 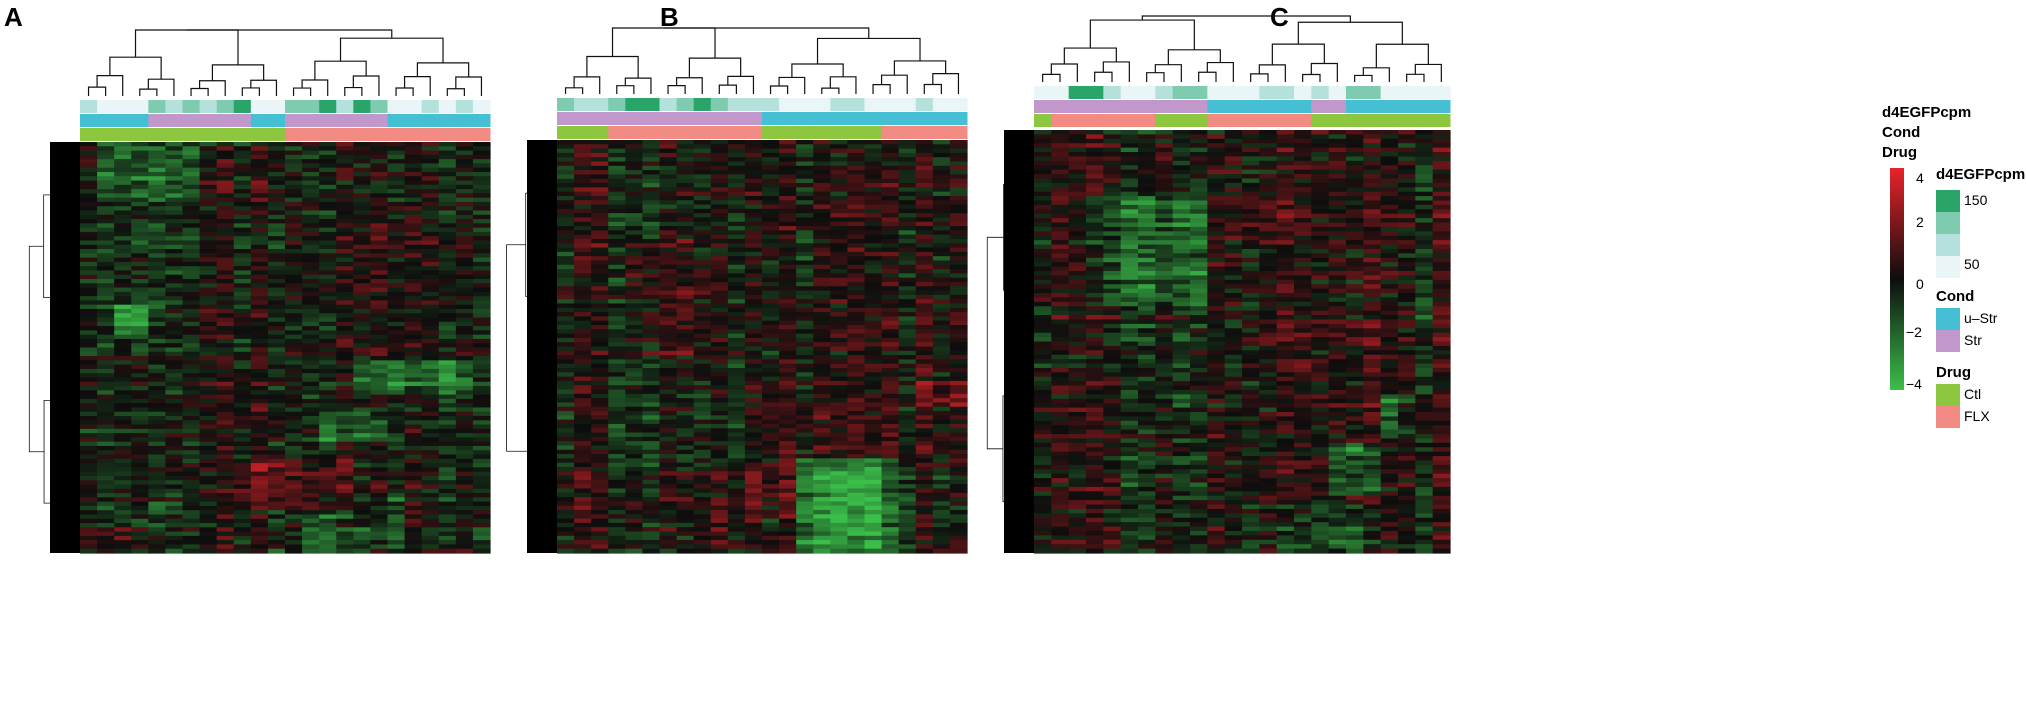 What do you see at coordinates (345, 134) in the screenshot?
I see `drug-track-cell` at bounding box center [345, 134].